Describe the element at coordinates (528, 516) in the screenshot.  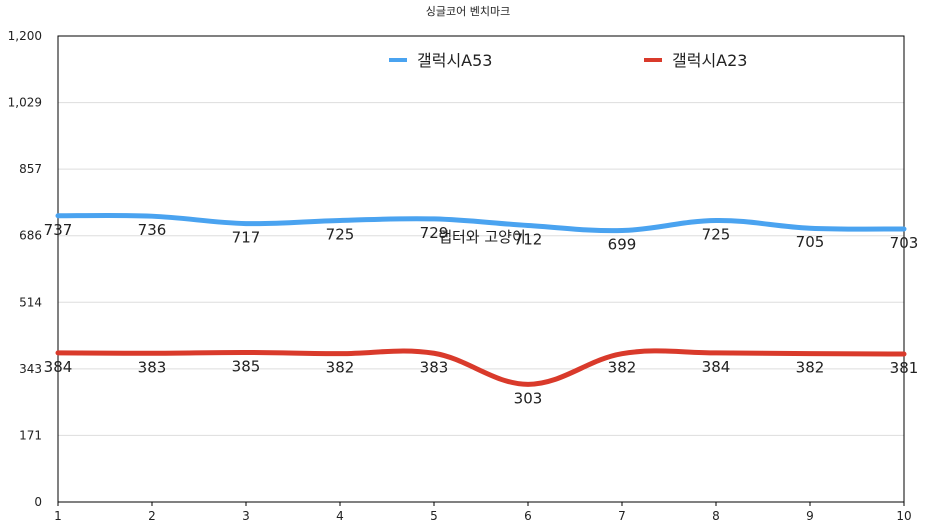
I see `x-tick-label: 6` at that location.